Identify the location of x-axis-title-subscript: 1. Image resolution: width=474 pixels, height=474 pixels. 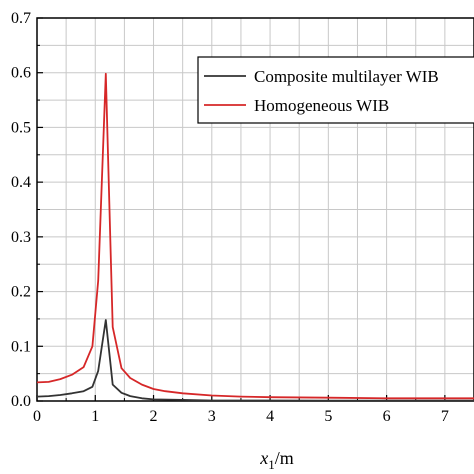
(271, 464).